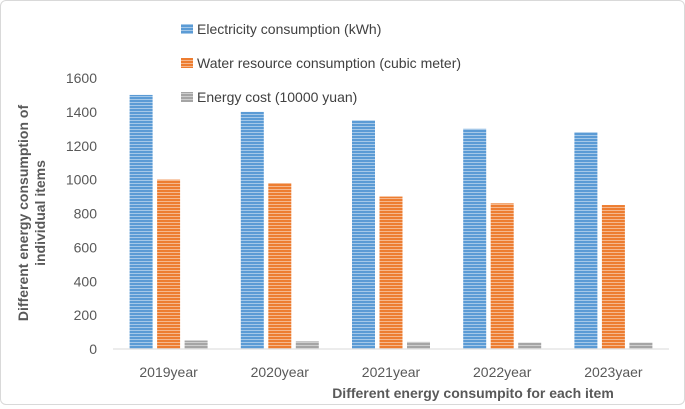 The width and height of the screenshot is (685, 409). I want to click on y-tick-label: 1400, so click(81, 112).